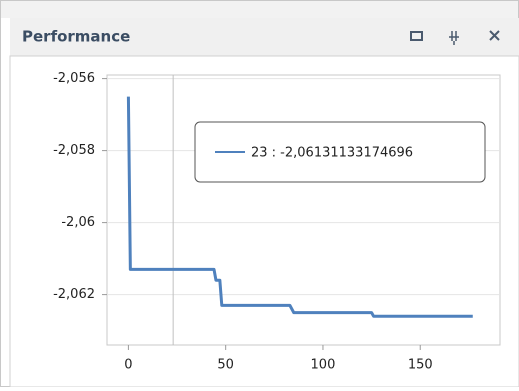 This screenshot has width=519, height=391. I want to click on y-tick-label: -2,056, so click(74, 78).